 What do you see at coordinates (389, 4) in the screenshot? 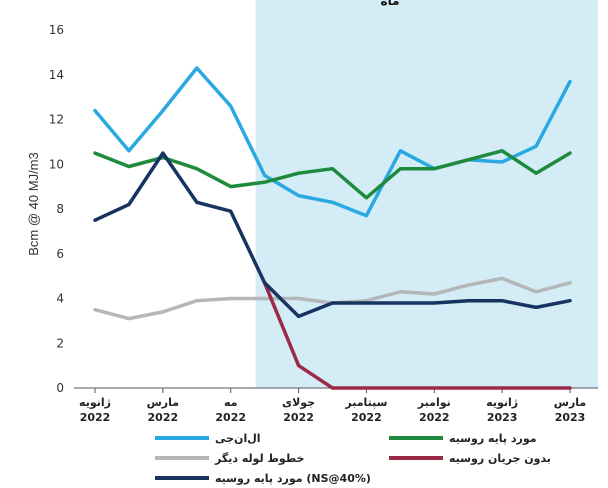
I see `chart-title: ماه` at bounding box center [389, 4].